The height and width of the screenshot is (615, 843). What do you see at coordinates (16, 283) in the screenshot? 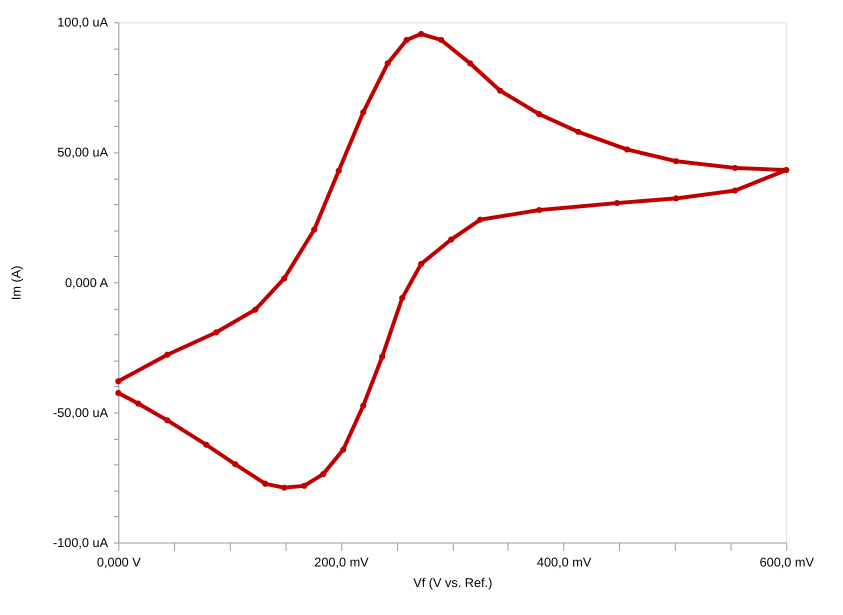
I see `y-axis-title: Im (A)` at bounding box center [16, 283].